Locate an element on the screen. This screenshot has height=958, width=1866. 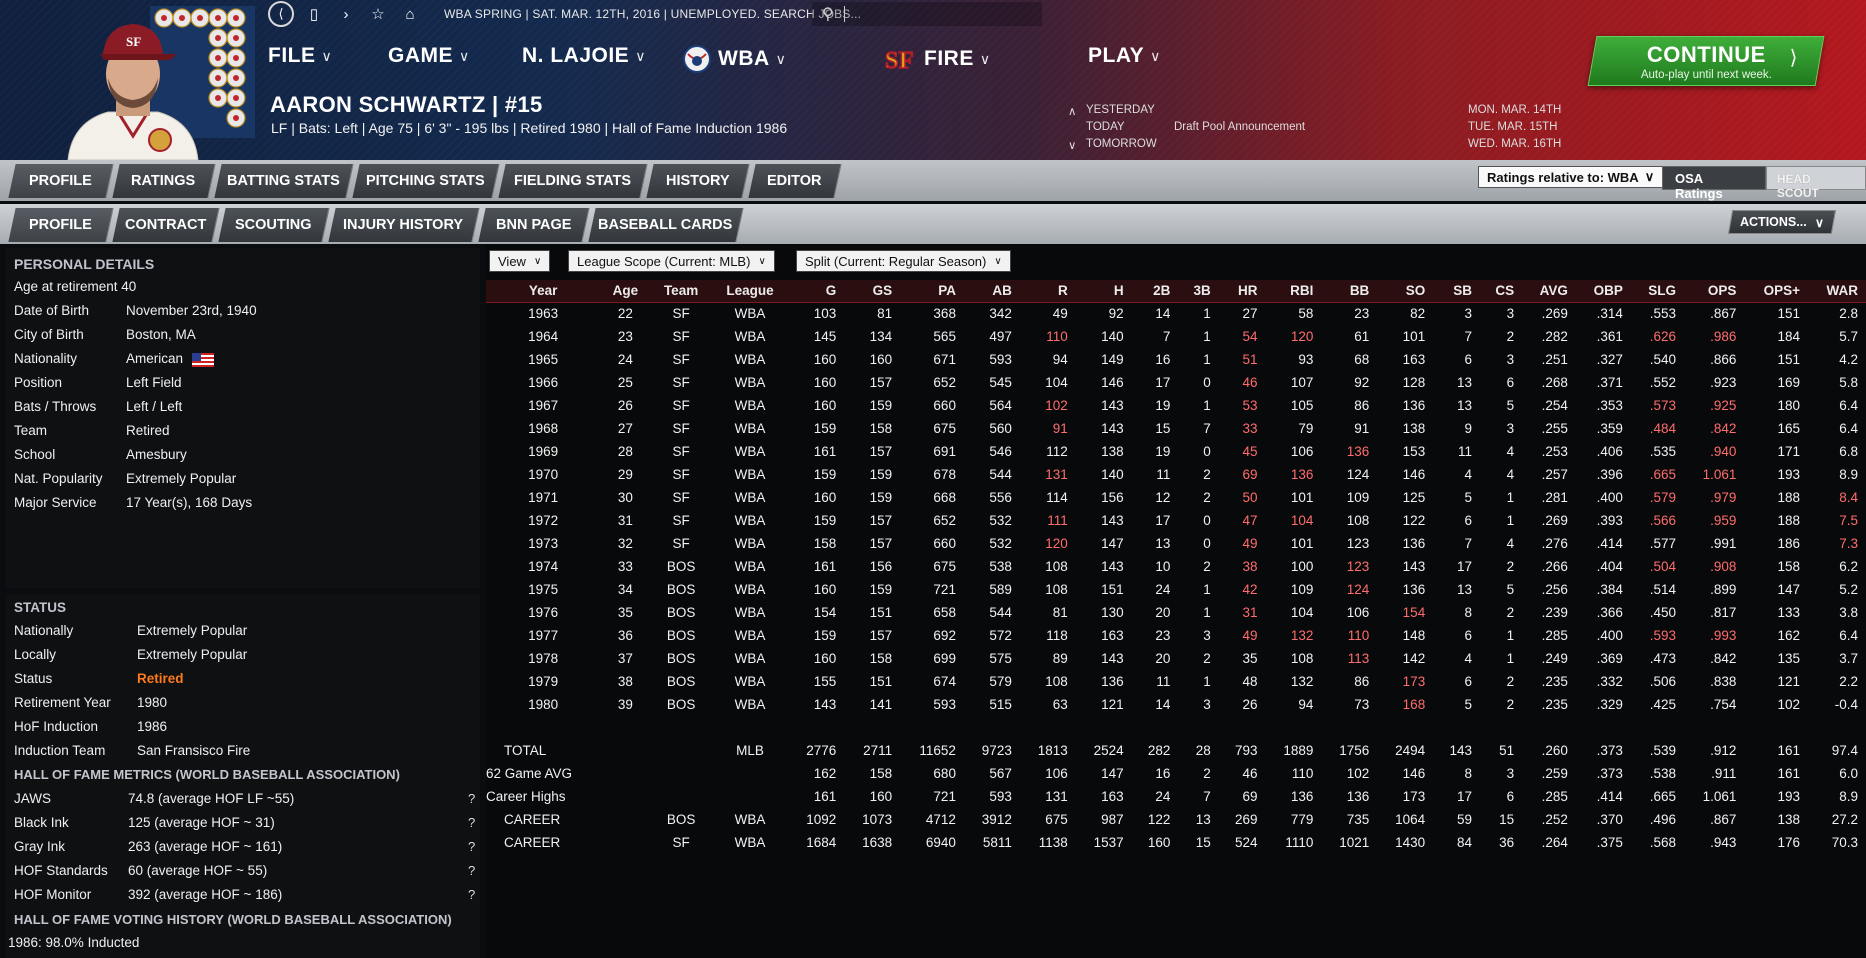
cell-gs: 157 is located at coordinates (881, 543).